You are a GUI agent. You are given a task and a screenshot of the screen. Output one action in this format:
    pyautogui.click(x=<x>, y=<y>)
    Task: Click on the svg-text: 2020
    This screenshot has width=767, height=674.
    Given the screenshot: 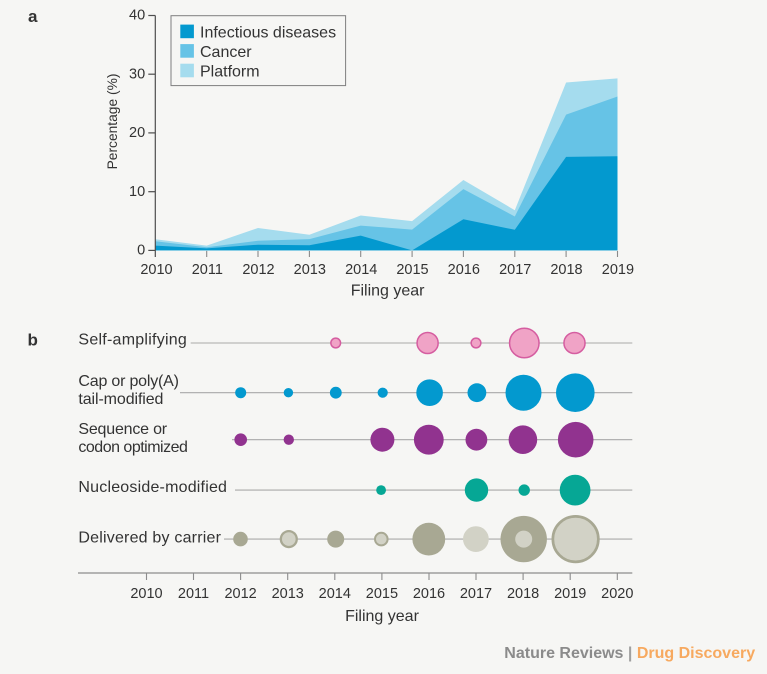 What is the action you would take?
    pyautogui.click(x=617, y=594)
    